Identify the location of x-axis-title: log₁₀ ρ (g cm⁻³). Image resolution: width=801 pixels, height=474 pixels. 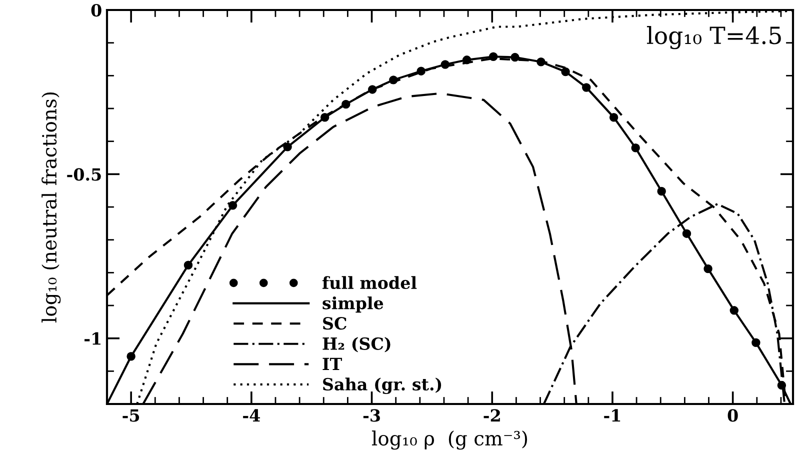
(450, 440).